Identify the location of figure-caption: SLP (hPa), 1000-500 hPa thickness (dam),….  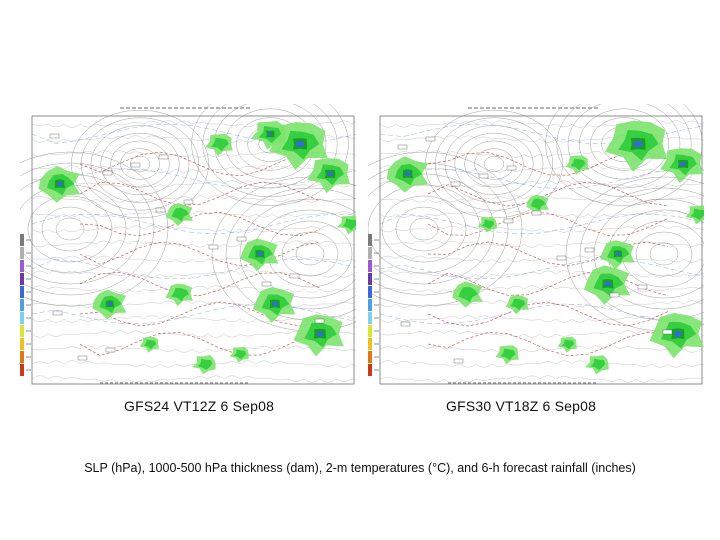
(360, 468).